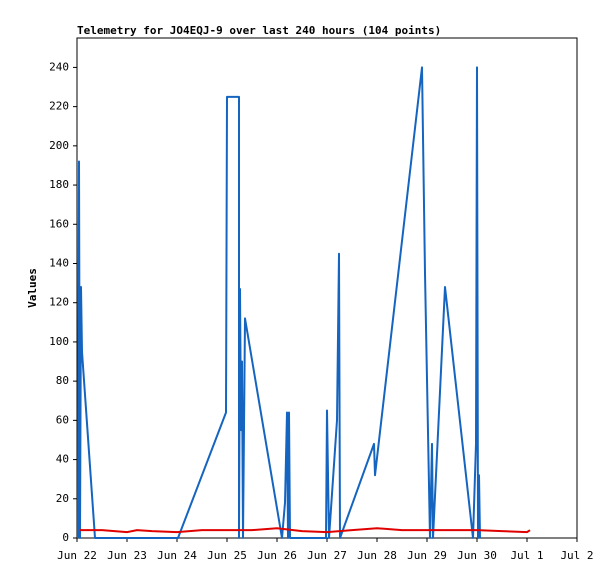 The image size is (615, 579). Describe the element at coordinates (576, 555) in the screenshot. I see `x-tick-label: Jul 2` at that location.